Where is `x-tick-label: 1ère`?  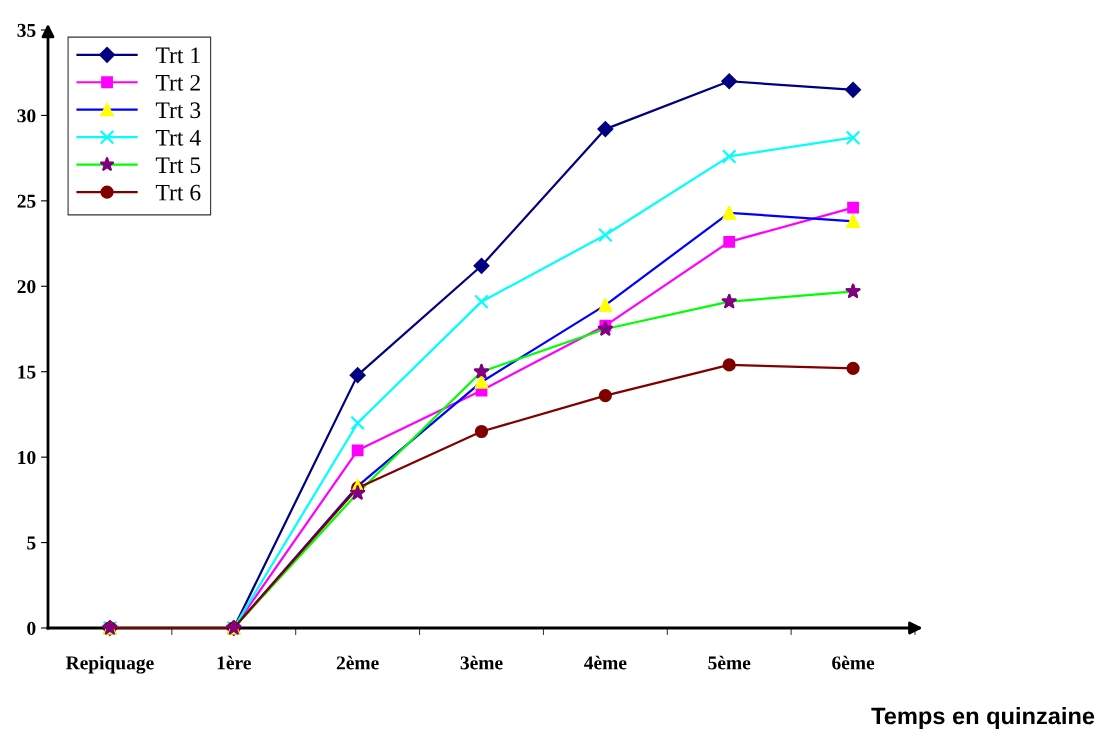 x-tick-label: 1ère is located at coordinates (234, 662).